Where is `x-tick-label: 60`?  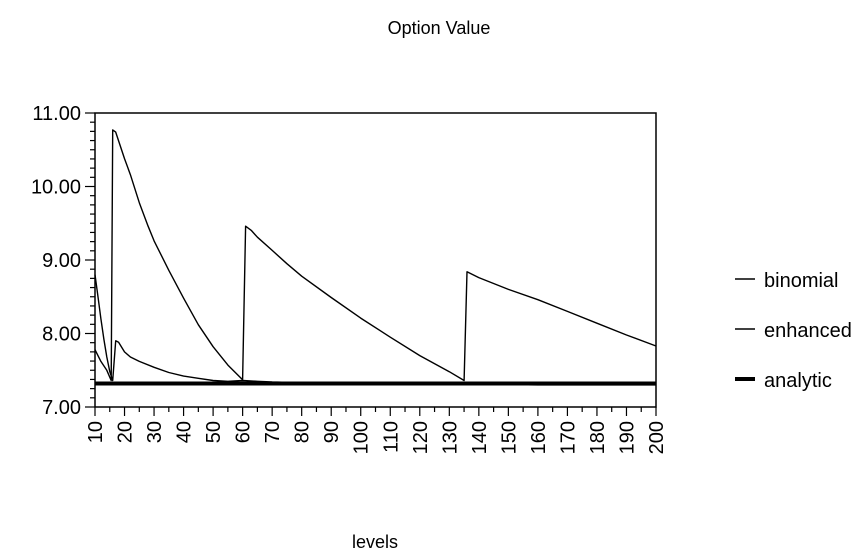 x-tick-label: 60 is located at coordinates (244, 432).